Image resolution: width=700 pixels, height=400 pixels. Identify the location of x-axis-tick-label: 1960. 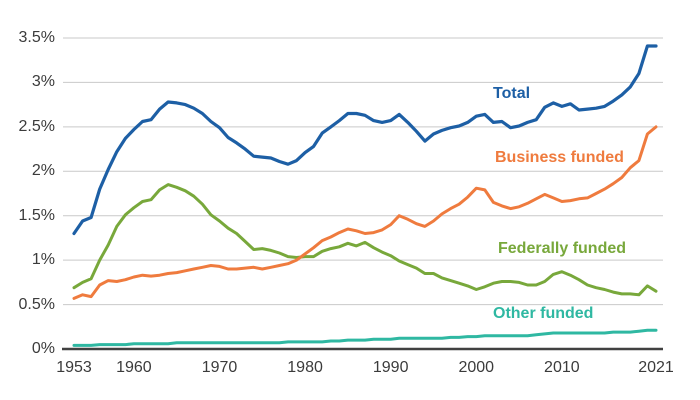
(134, 367).